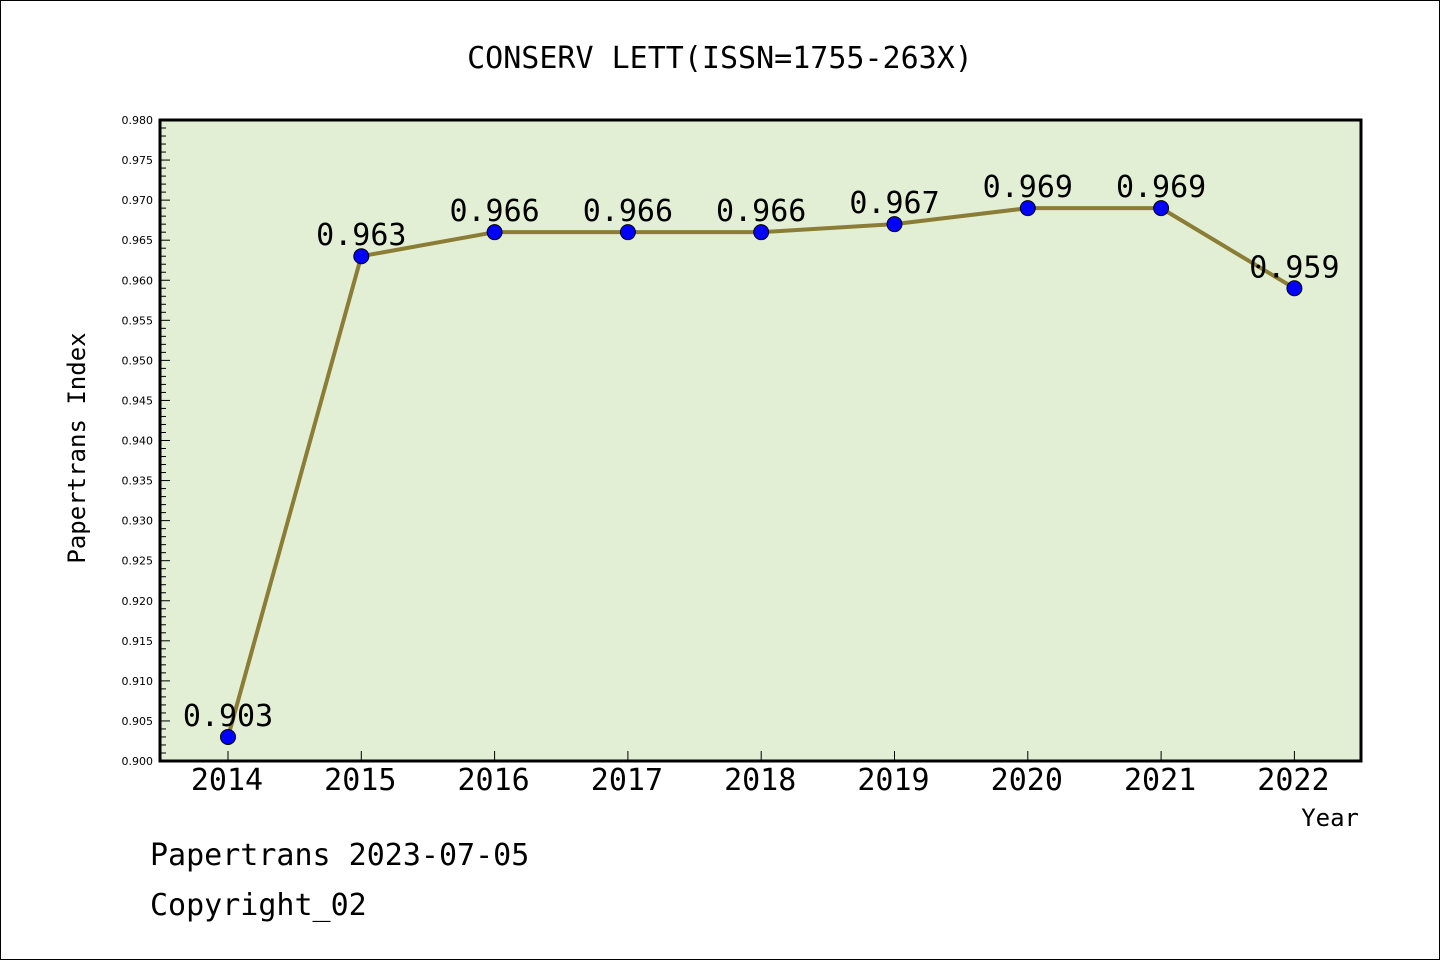  I want to click on y-tick-label: 0.945, so click(138, 400).